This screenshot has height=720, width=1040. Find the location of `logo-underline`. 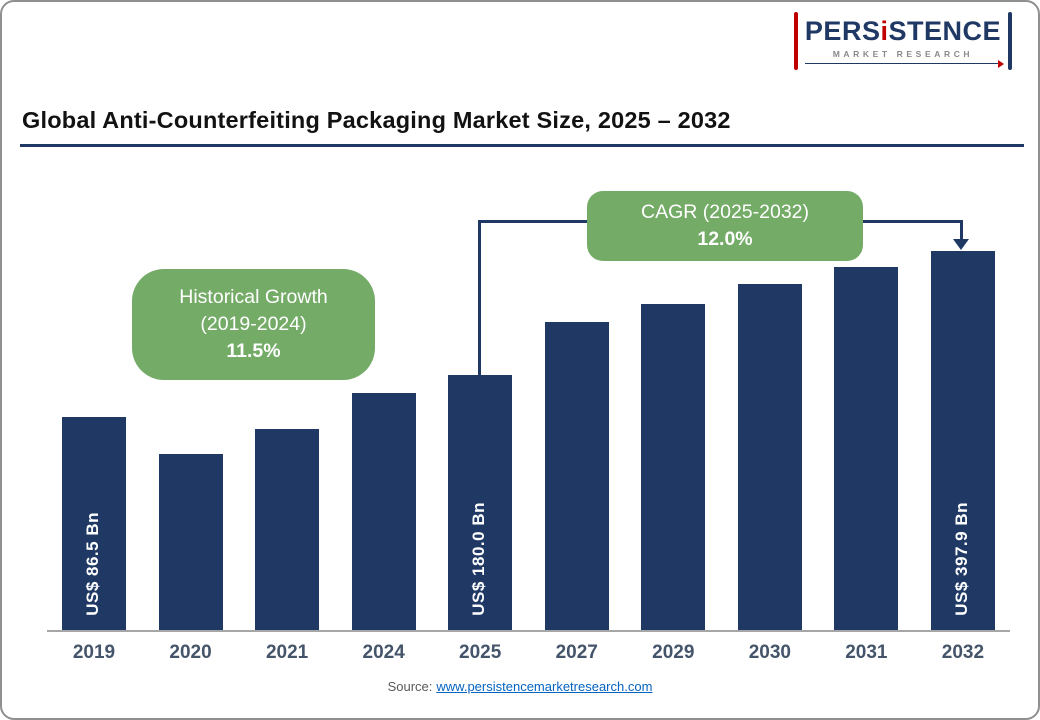

logo-underline is located at coordinates (904, 63).